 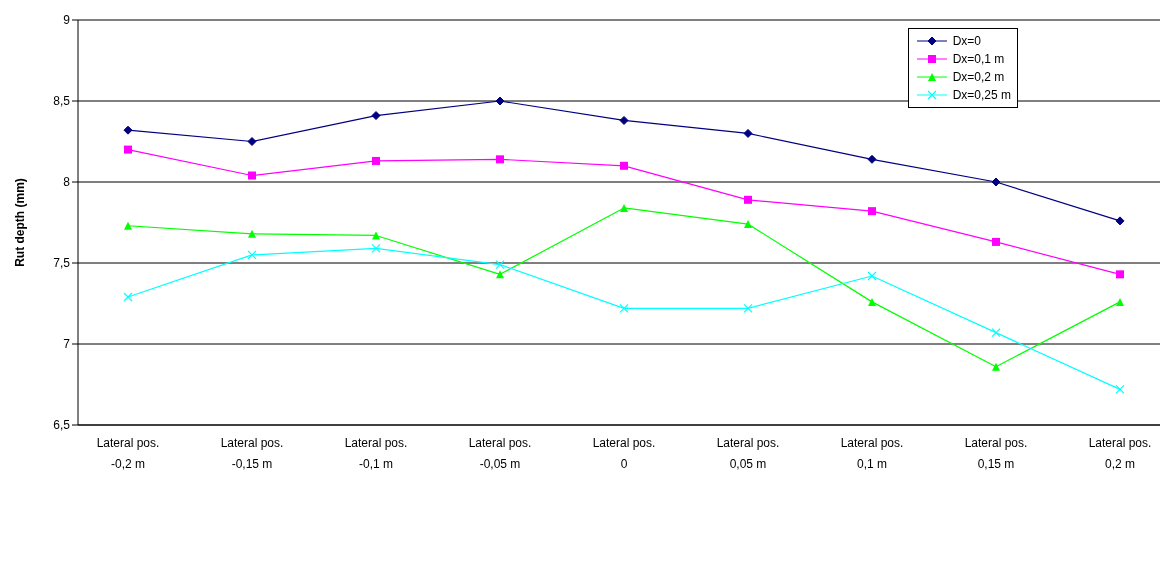 What do you see at coordinates (996, 453) in the screenshot?
I see `x-tick-label: Lateral pos. 0,15 m` at bounding box center [996, 453].